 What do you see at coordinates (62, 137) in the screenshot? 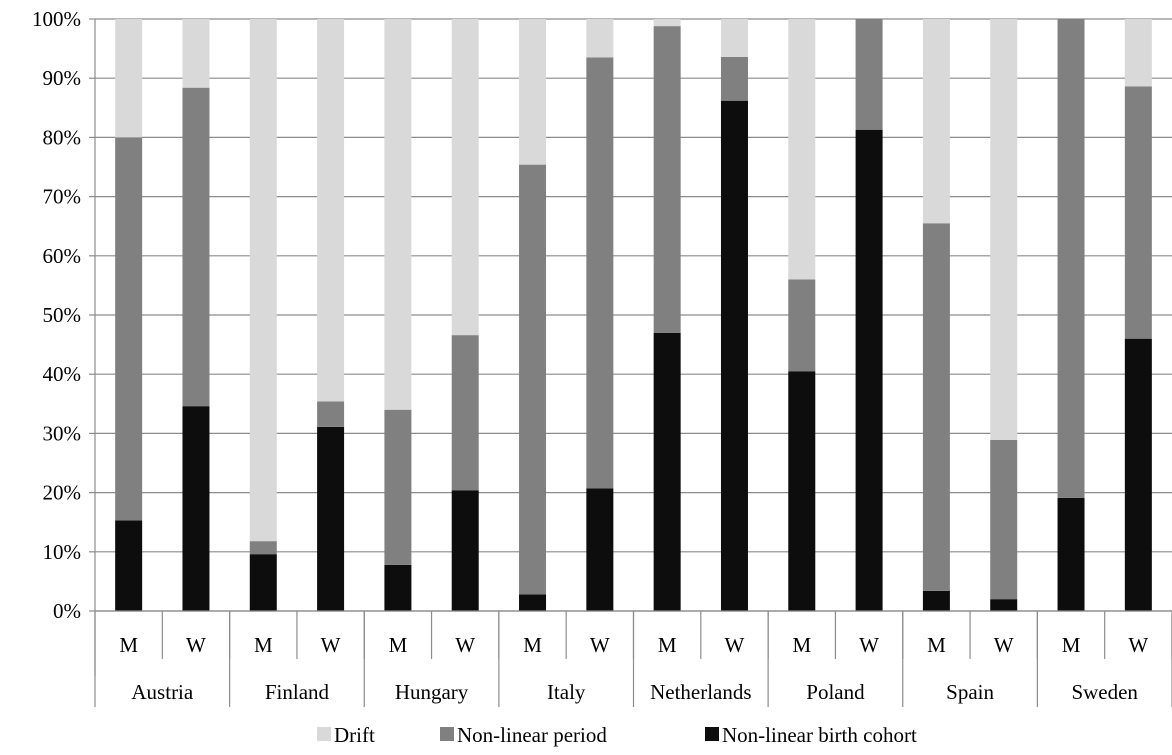
I see `y-tick-label: 80%` at bounding box center [62, 137].